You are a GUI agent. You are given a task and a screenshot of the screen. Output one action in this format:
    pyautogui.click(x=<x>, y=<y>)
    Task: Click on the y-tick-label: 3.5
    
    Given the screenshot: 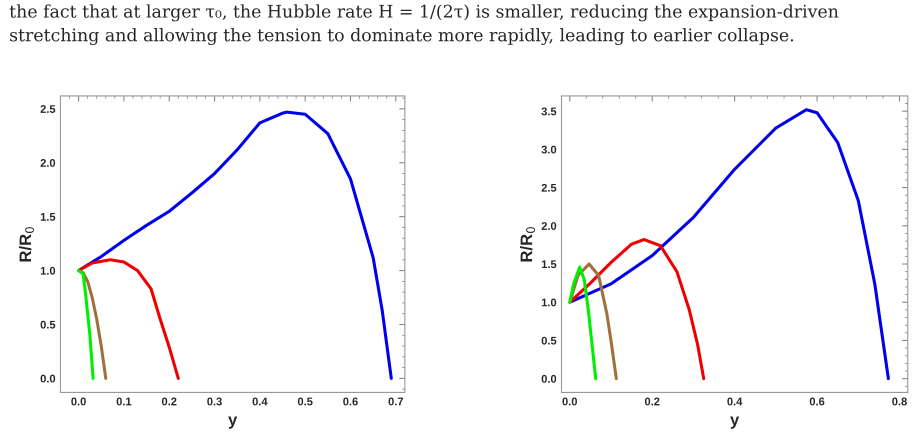 What is the action you would take?
    pyautogui.click(x=548, y=111)
    